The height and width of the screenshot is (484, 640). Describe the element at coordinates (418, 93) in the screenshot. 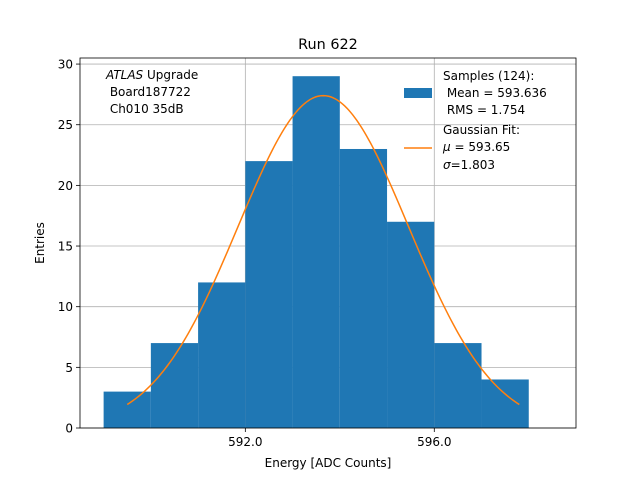

I see `legend-samples-swatch` at that location.